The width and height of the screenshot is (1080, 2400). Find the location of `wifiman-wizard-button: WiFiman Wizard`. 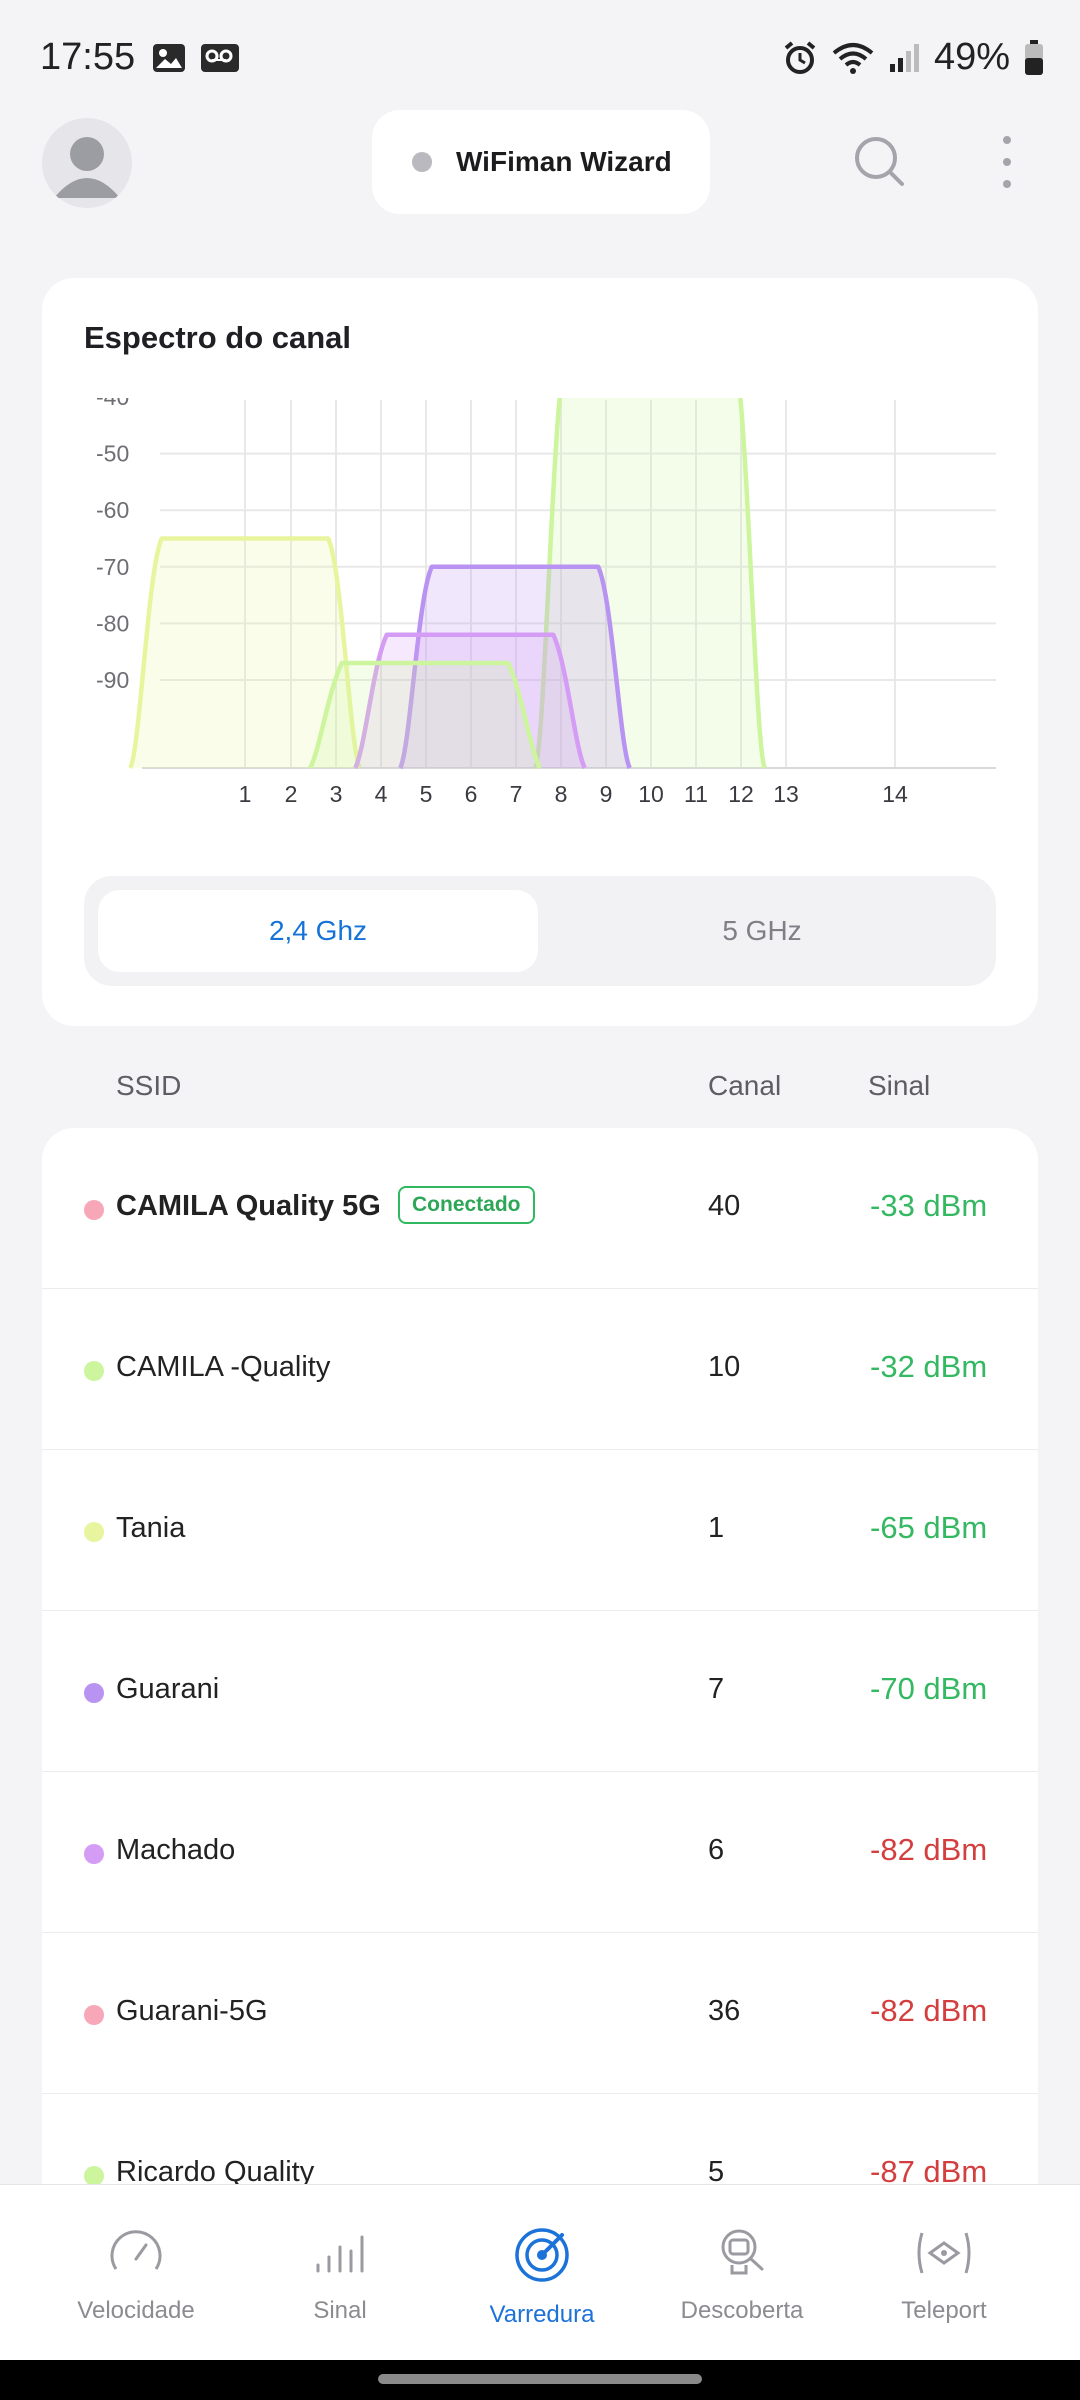

wifiman-wizard-button: WiFiman Wizard is located at coordinates (541, 162).